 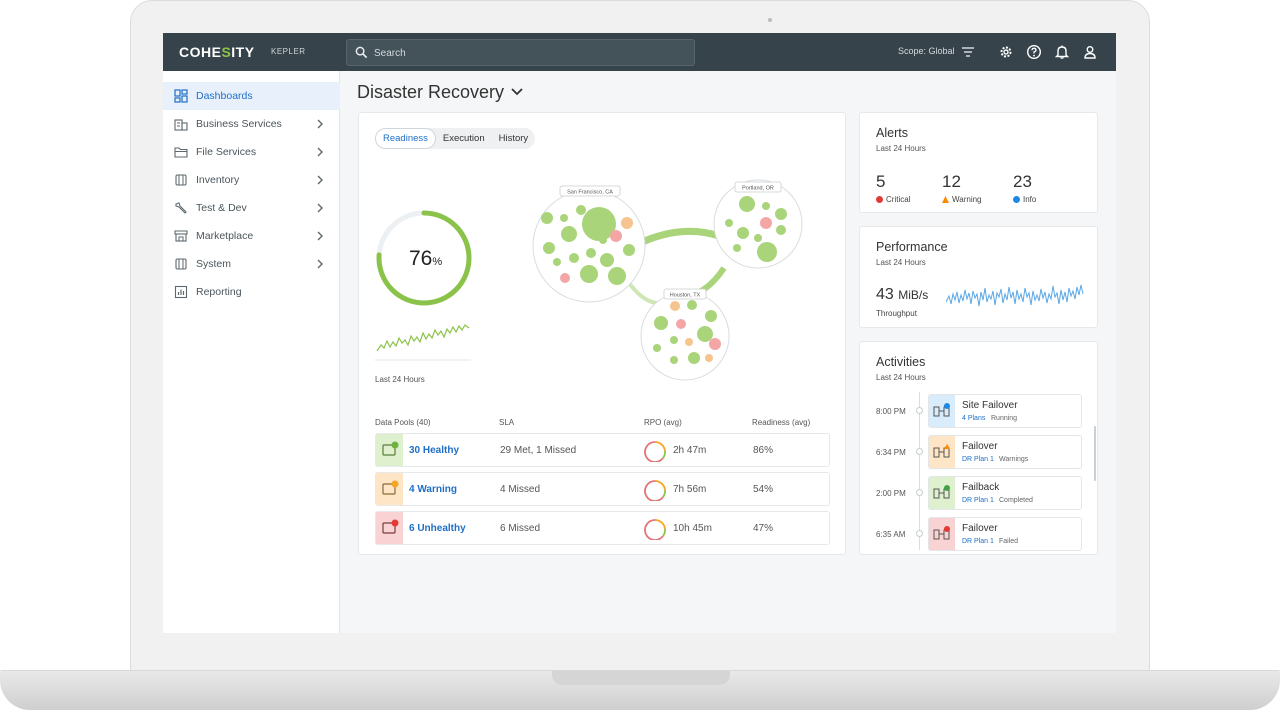 I want to click on activity-status: Running, so click(x=1004, y=418).